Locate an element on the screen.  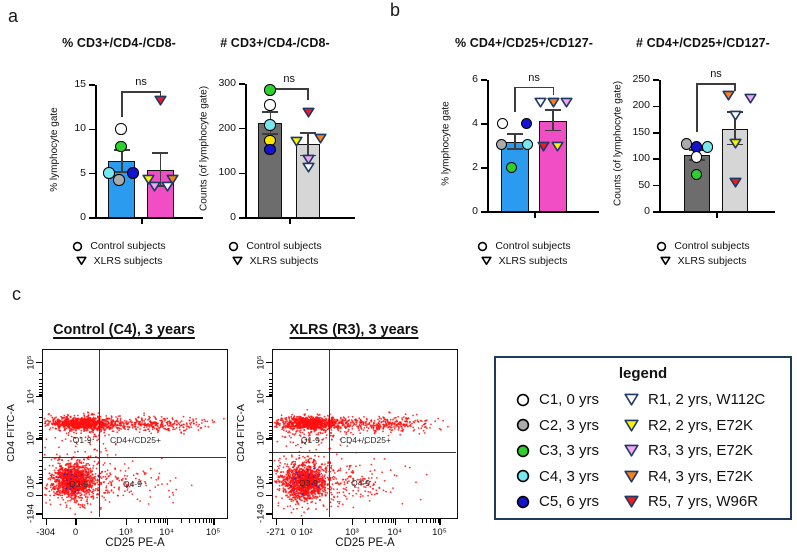
legend-entry-label: C5, 6 yrs is located at coordinates (569, 501).